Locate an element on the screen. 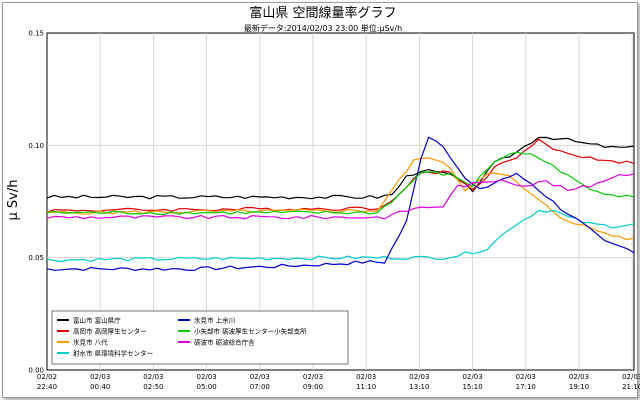  x-tick-label: 02/03 13:10 is located at coordinates (419, 382).